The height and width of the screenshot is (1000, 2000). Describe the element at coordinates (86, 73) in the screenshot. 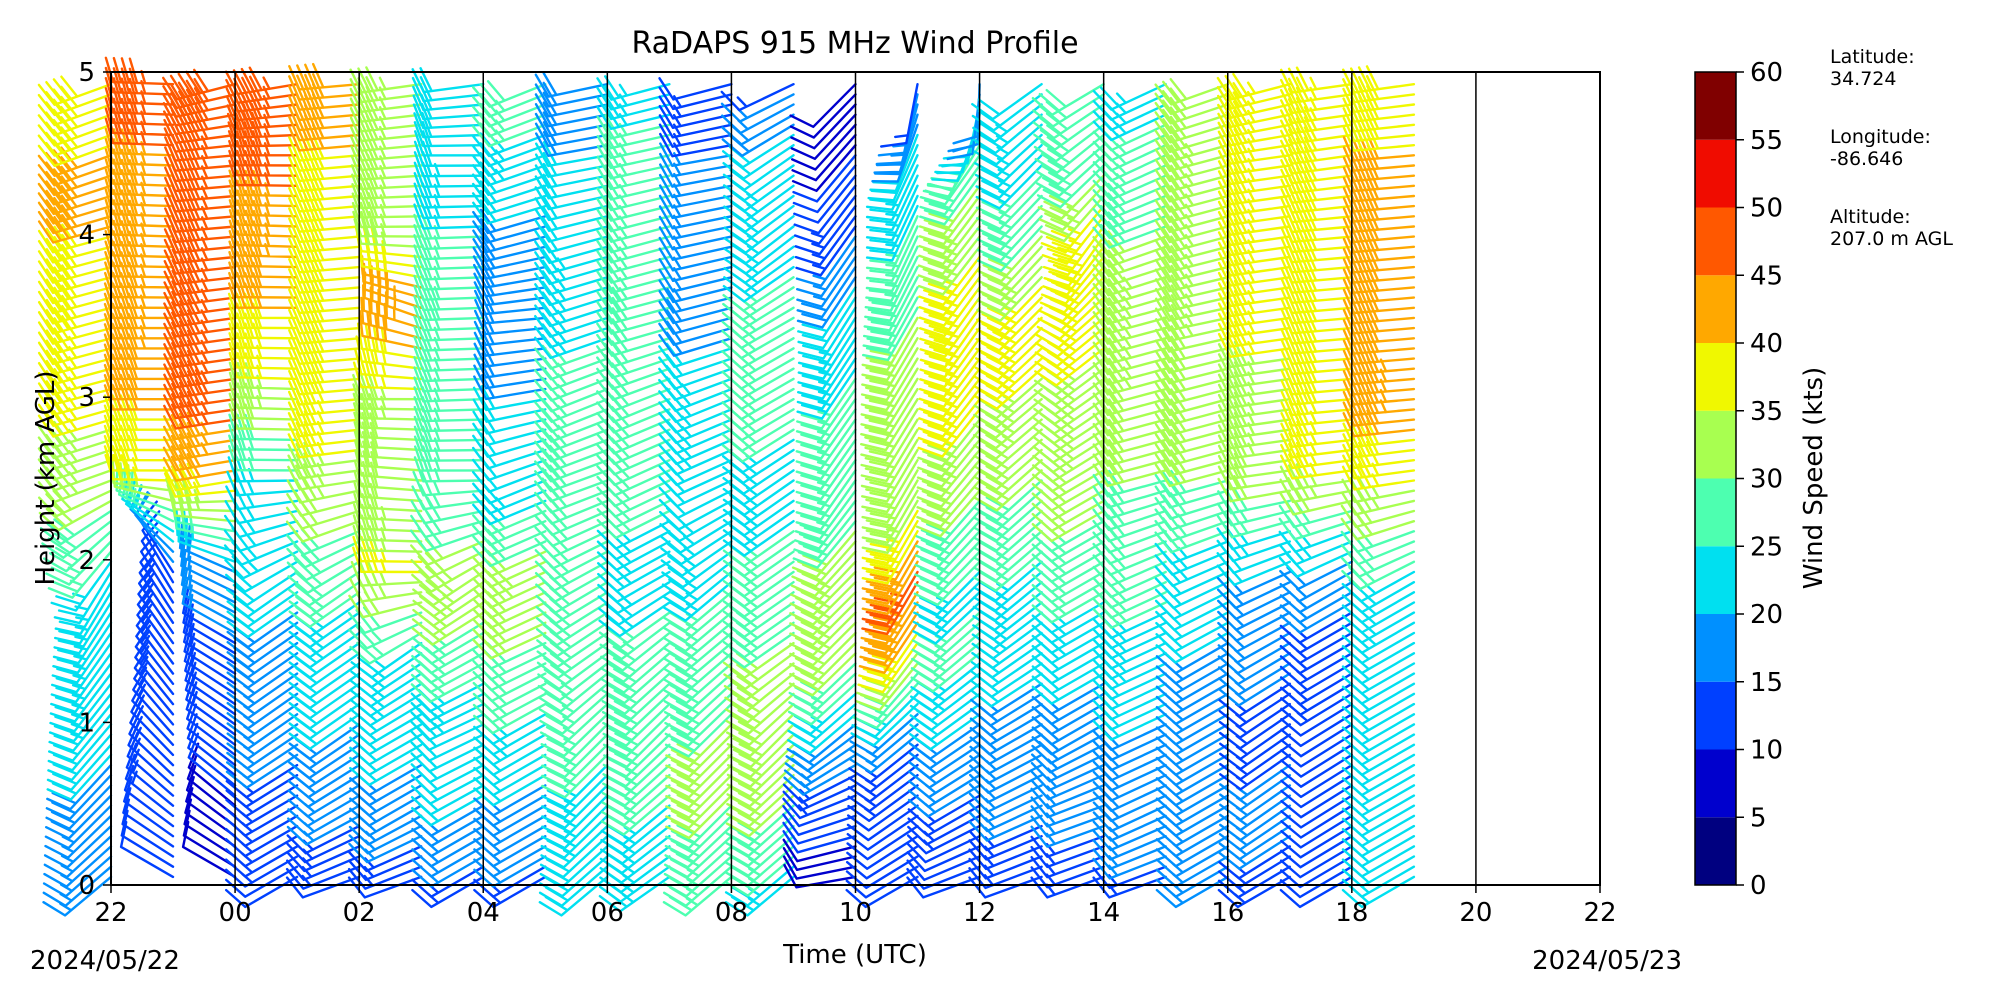

I see `y-tick-label: 5` at that location.